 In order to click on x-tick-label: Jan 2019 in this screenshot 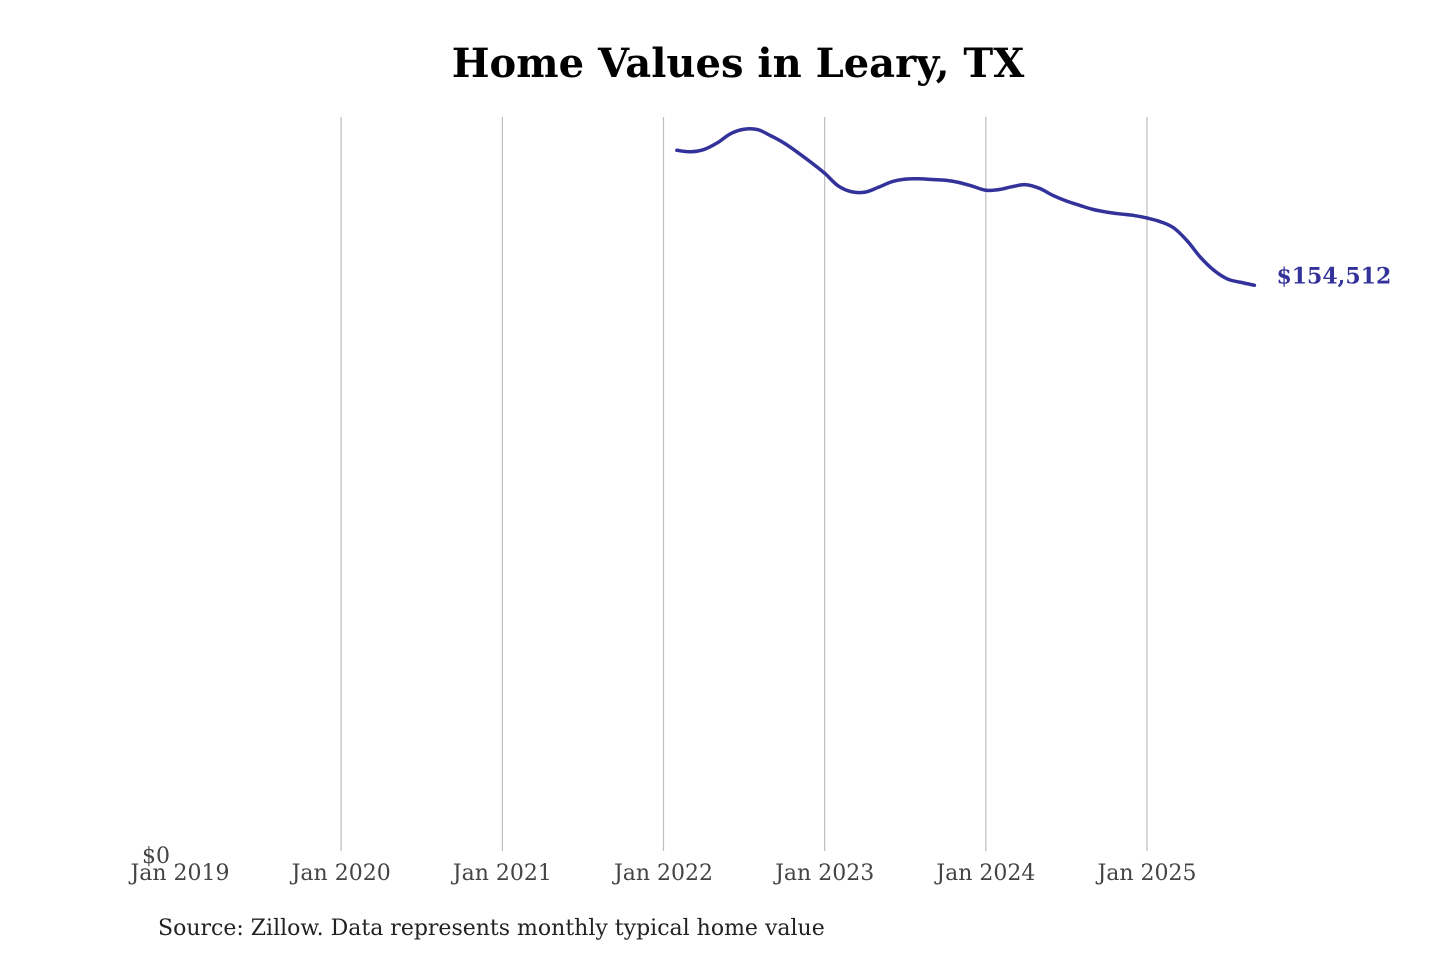, I will do `click(178, 873)`.